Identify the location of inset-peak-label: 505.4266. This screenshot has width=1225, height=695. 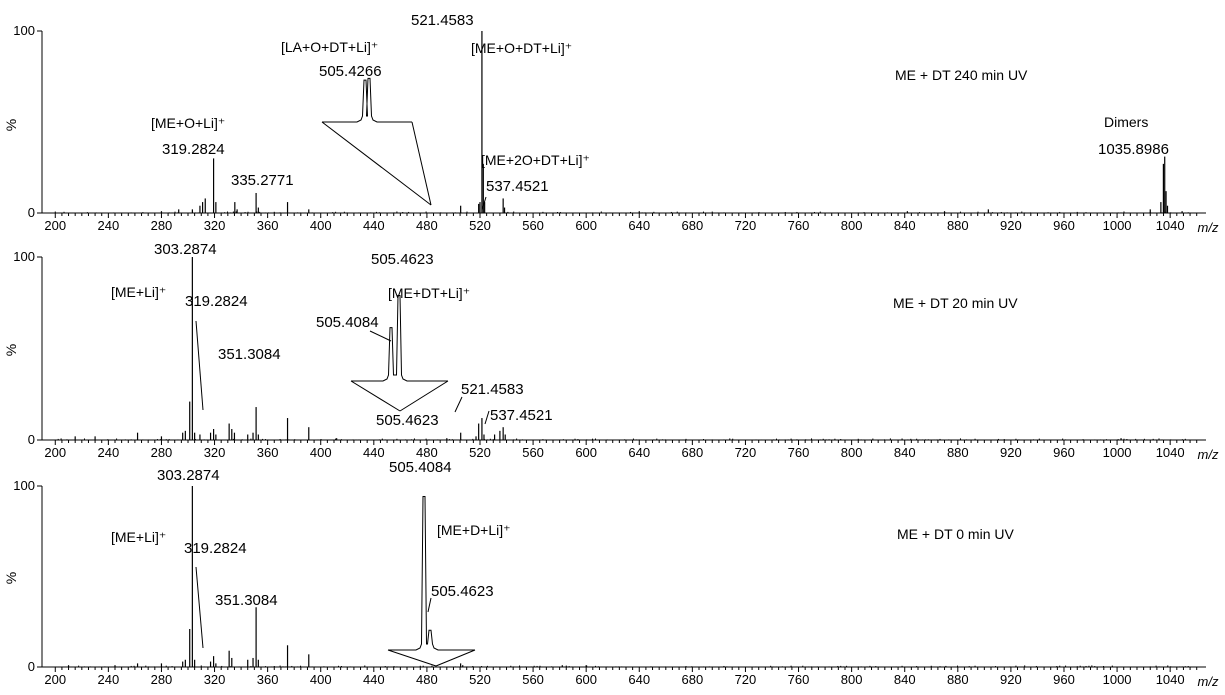
(350, 71).